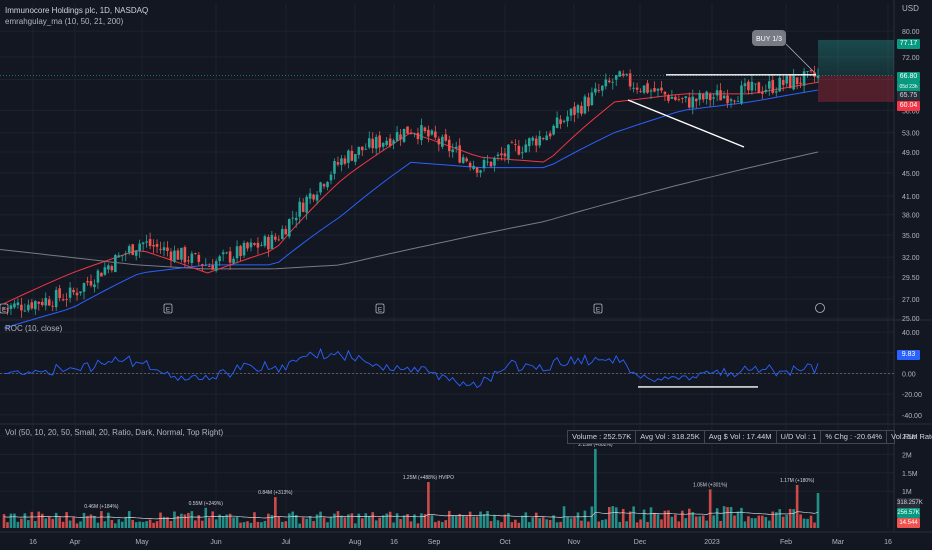 This screenshot has width=932, height=550. I want to click on small-volume-label: 14.544, so click(908, 523).